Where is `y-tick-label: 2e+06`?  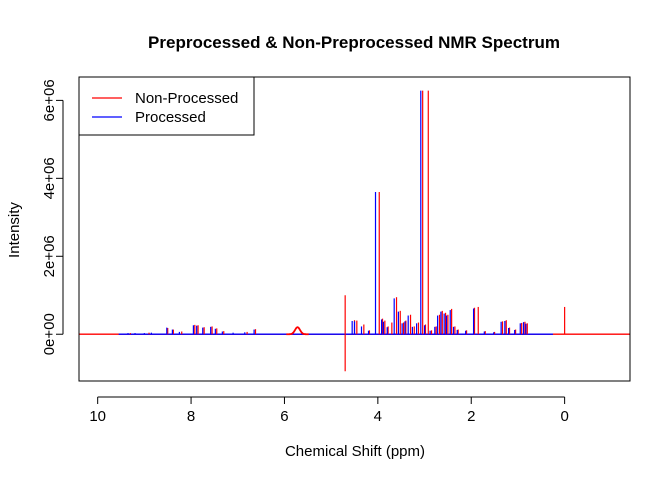
y-tick-label: 2e+06 is located at coordinates (49, 256).